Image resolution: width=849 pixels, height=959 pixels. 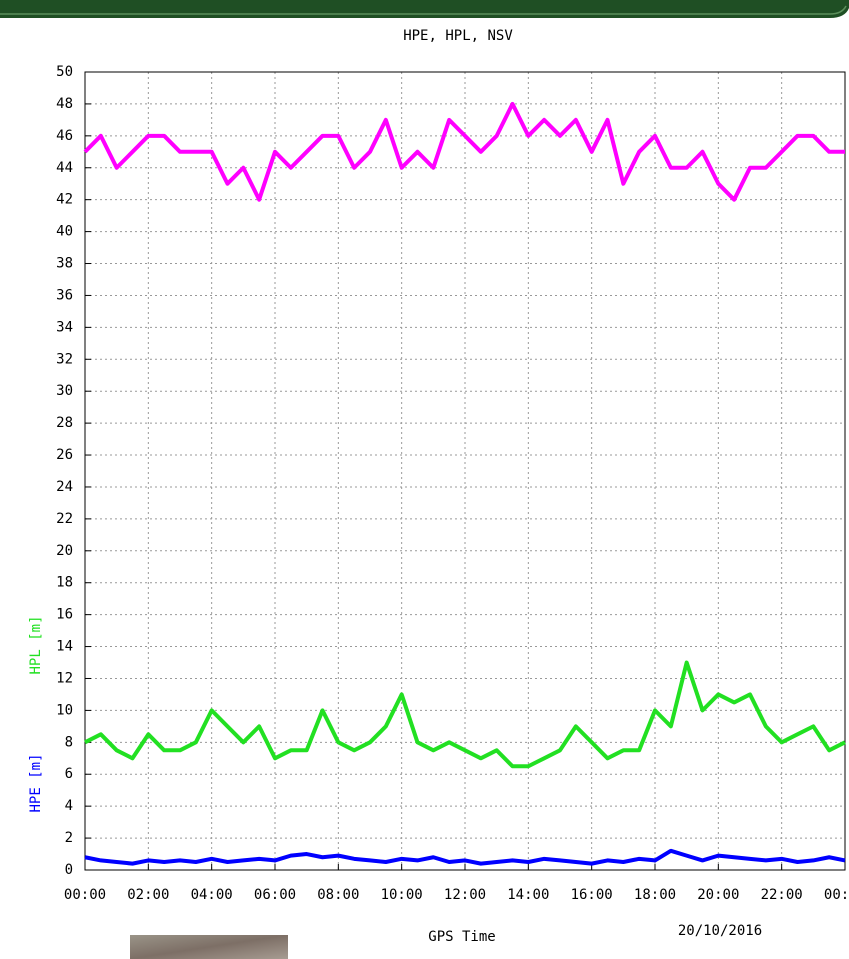 I want to click on header-bar, so click(x=424, y=9).